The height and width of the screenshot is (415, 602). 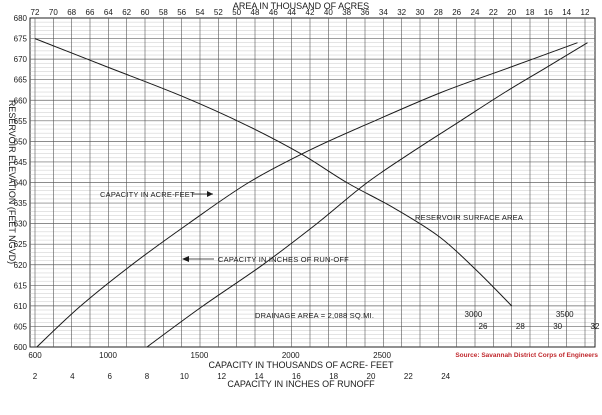 What do you see at coordinates (21, 203) in the screenshot?
I see `left-tick-label: 635` at bounding box center [21, 203].